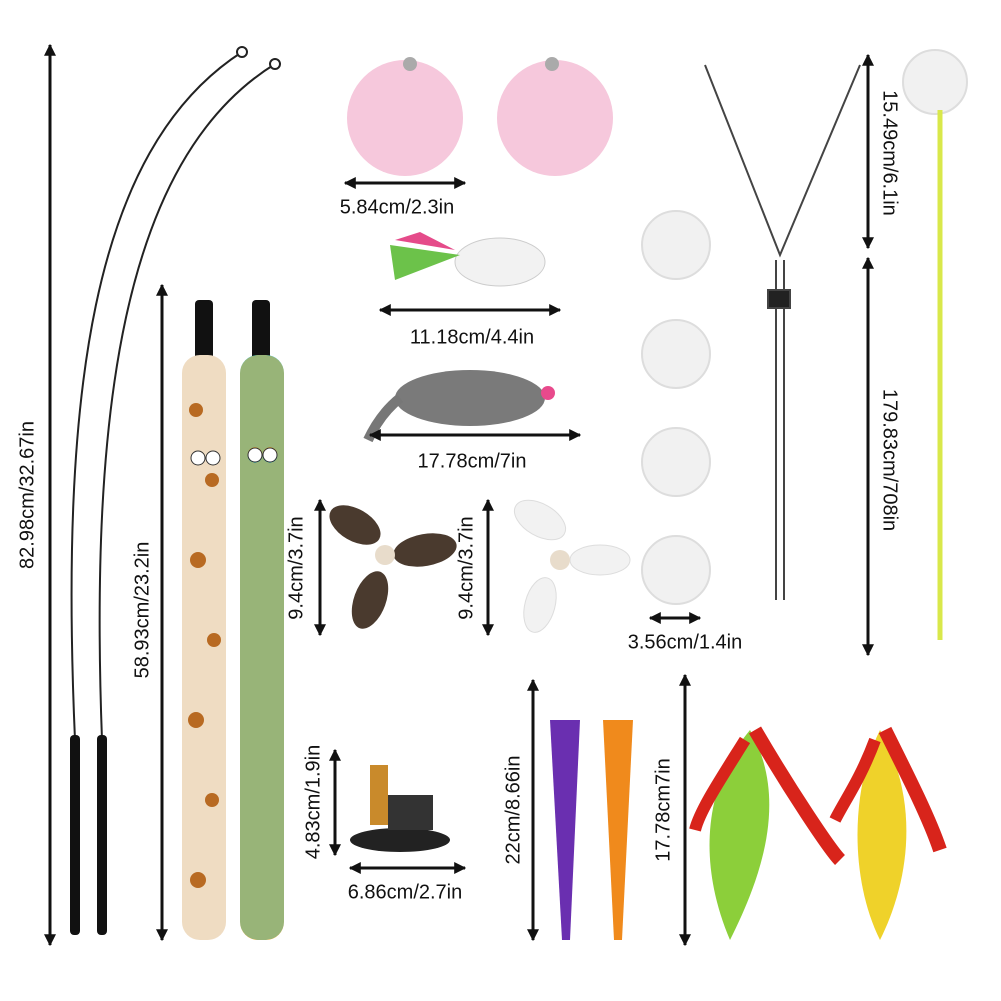 This screenshot has height=1001, width=1001. I want to click on dimension-label: 17.78cm7in, so click(663, 809).